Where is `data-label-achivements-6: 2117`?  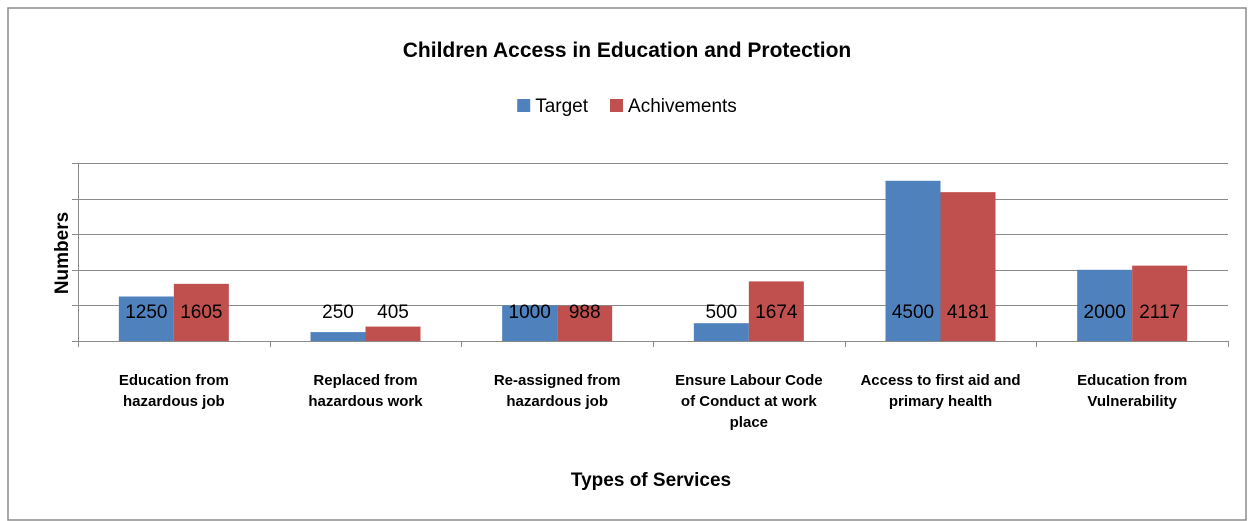 data-label-achivements-6: 2117 is located at coordinates (1159, 312).